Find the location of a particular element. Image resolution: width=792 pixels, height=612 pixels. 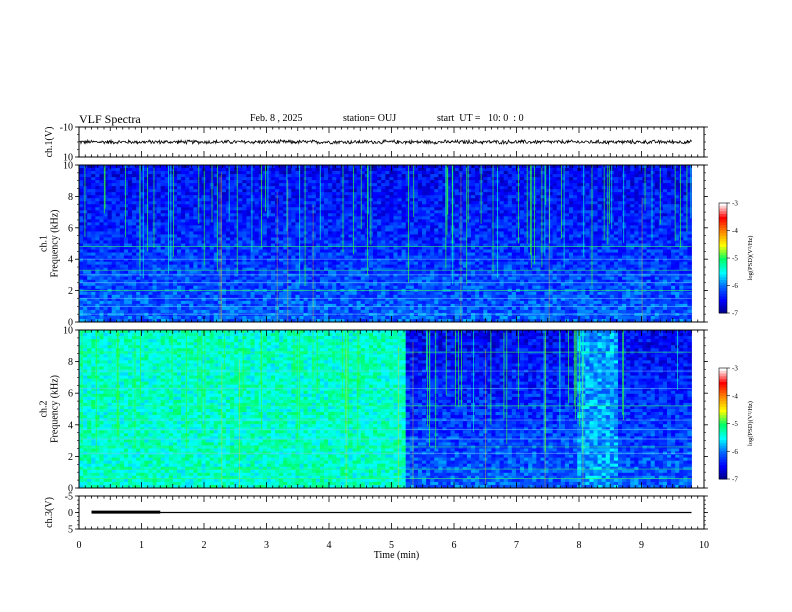

x-tick-label: 1 is located at coordinates (141, 545).